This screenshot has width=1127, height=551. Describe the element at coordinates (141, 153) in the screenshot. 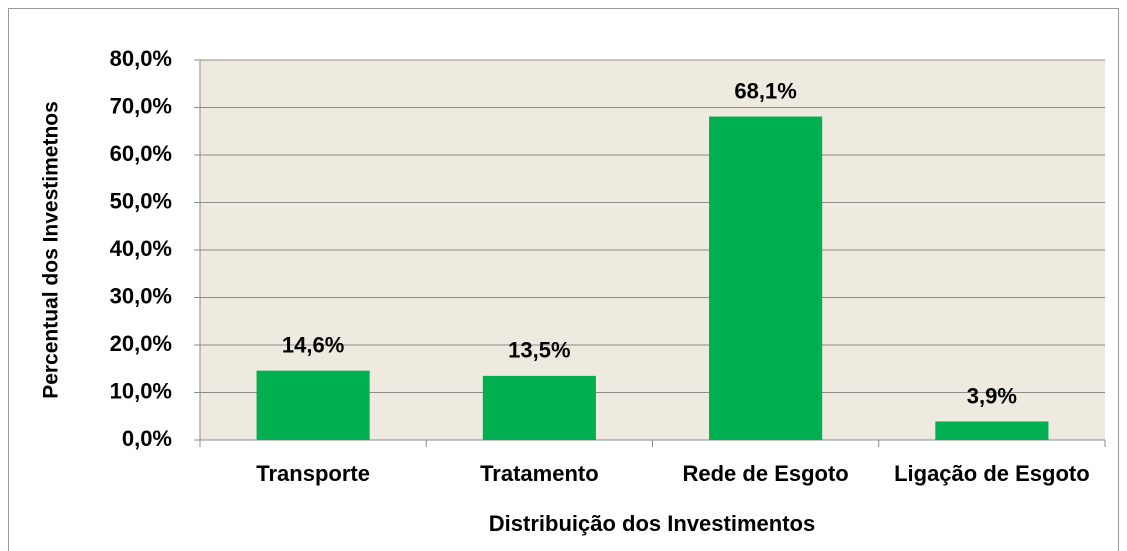

I see `y-tick-label: 60,0%` at that location.